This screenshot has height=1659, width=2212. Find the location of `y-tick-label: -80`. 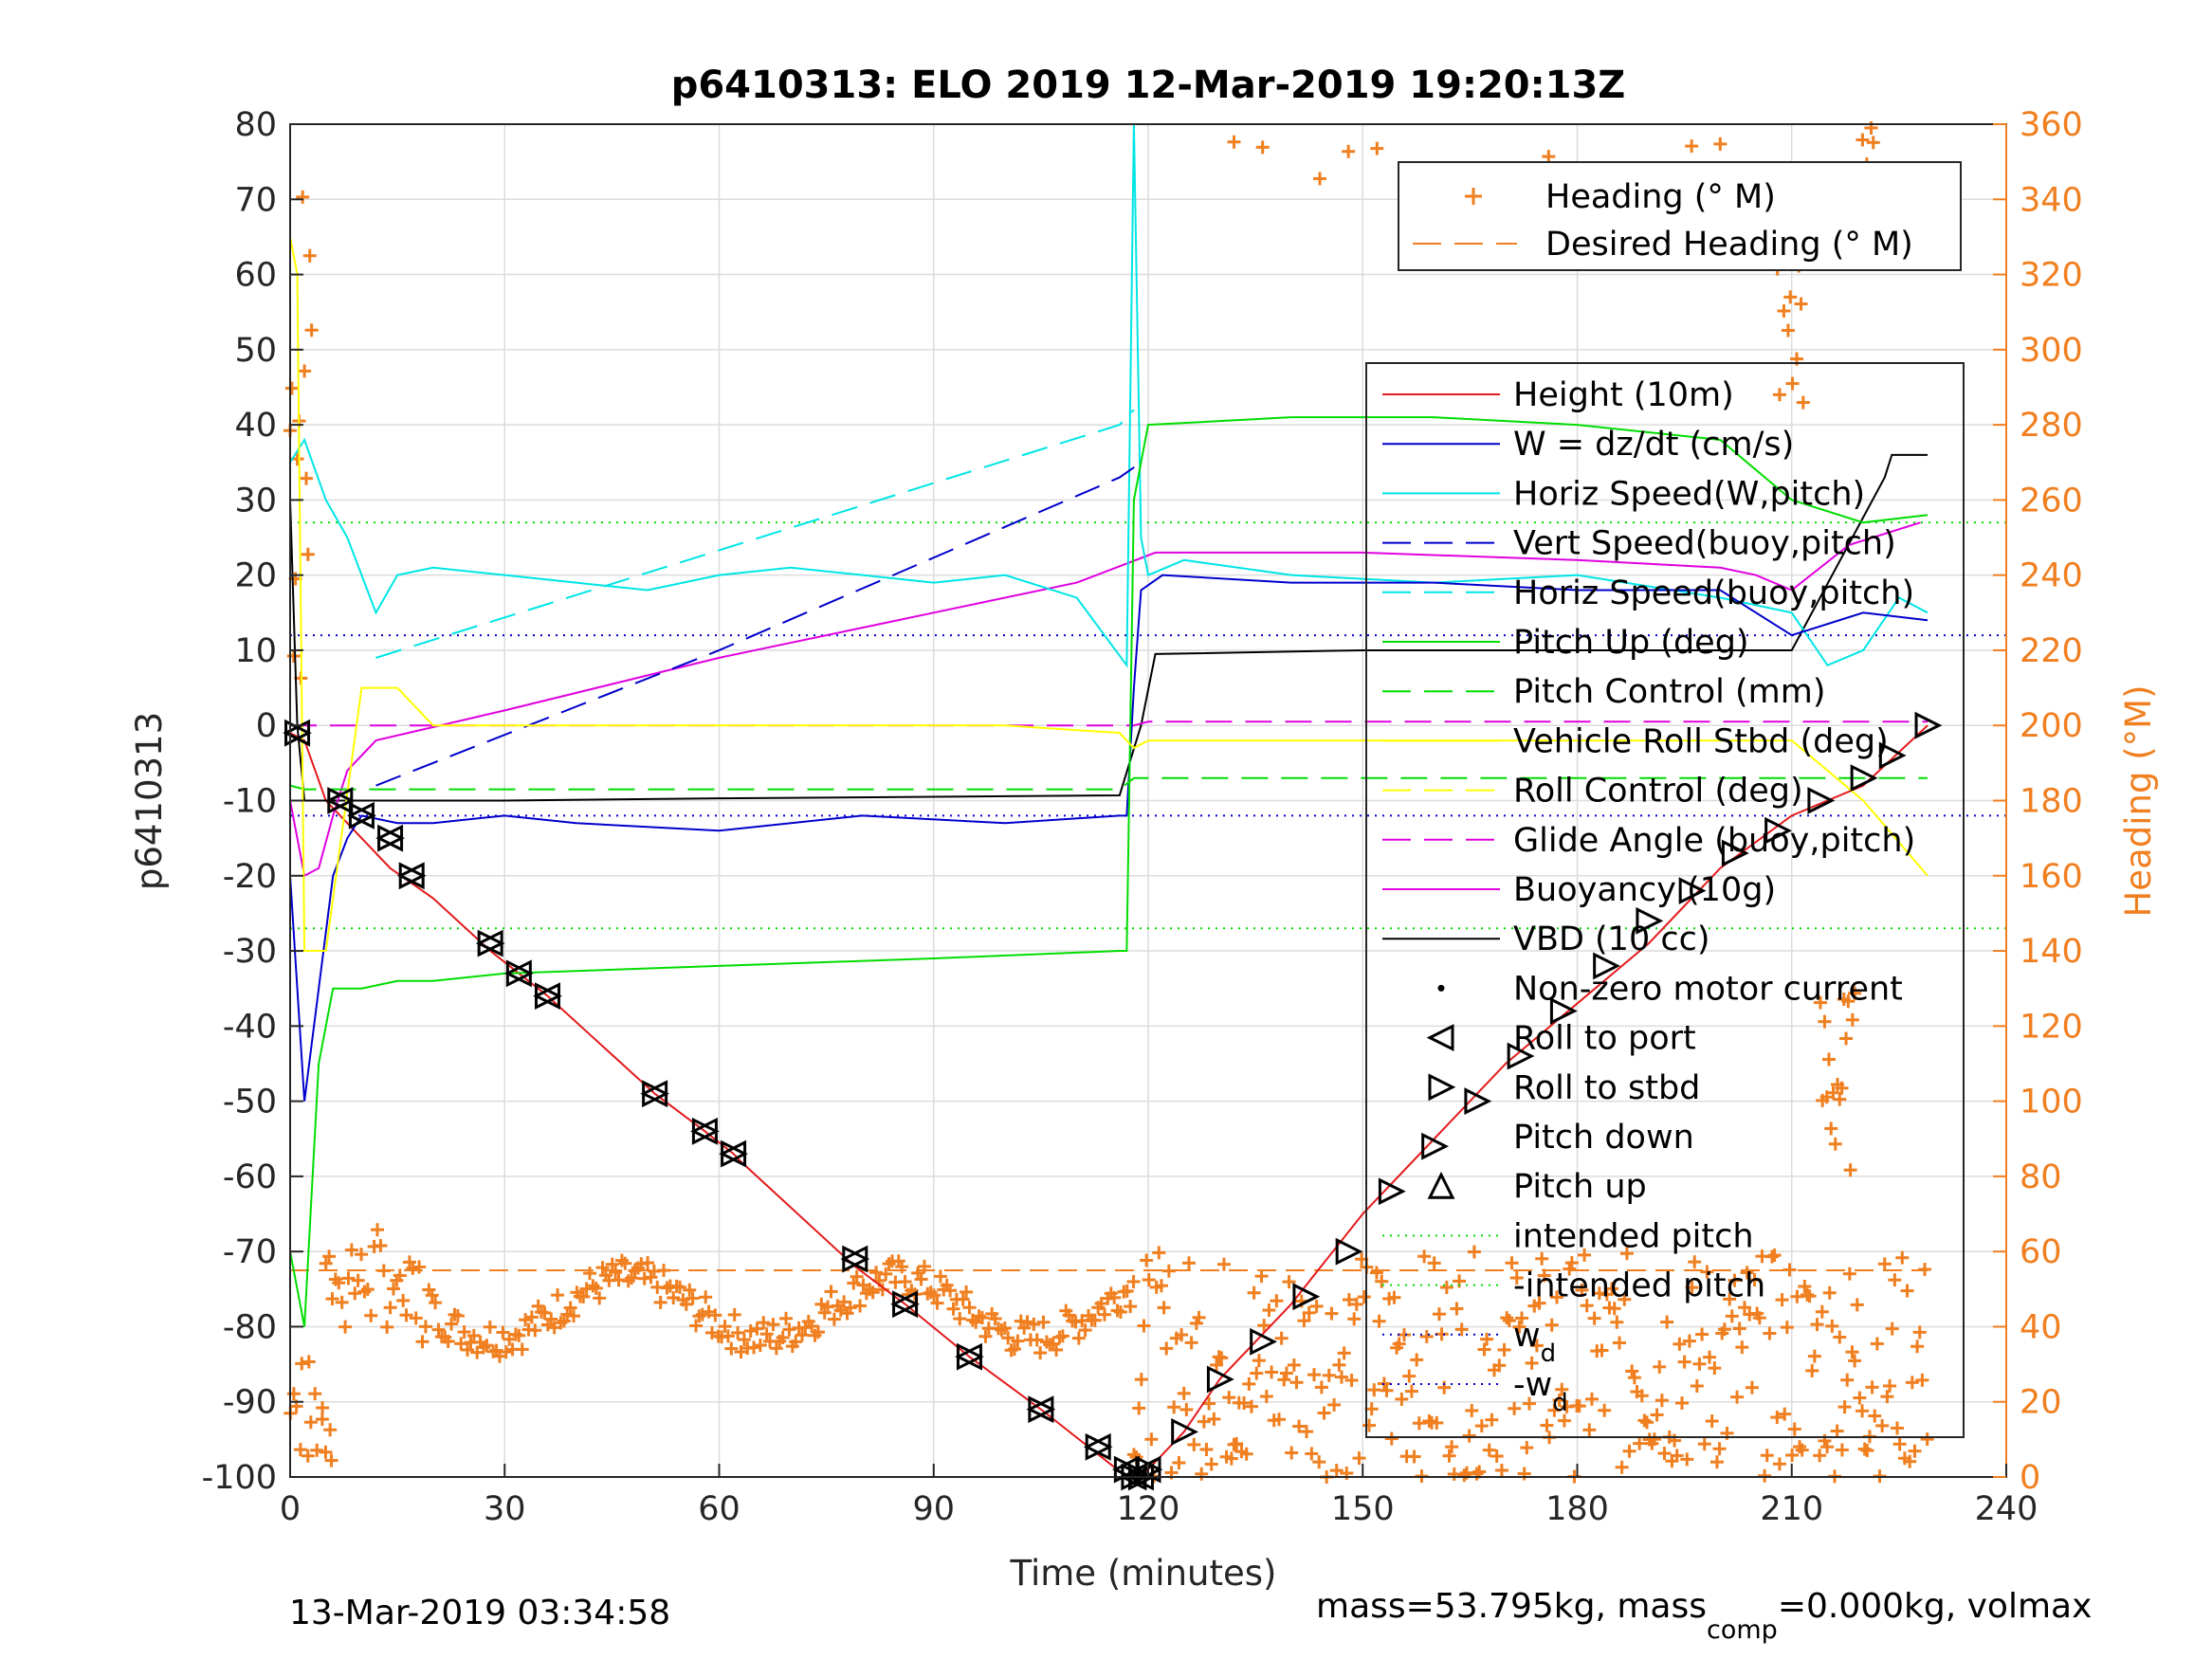

y-tick-label: -80 is located at coordinates (250, 1327).